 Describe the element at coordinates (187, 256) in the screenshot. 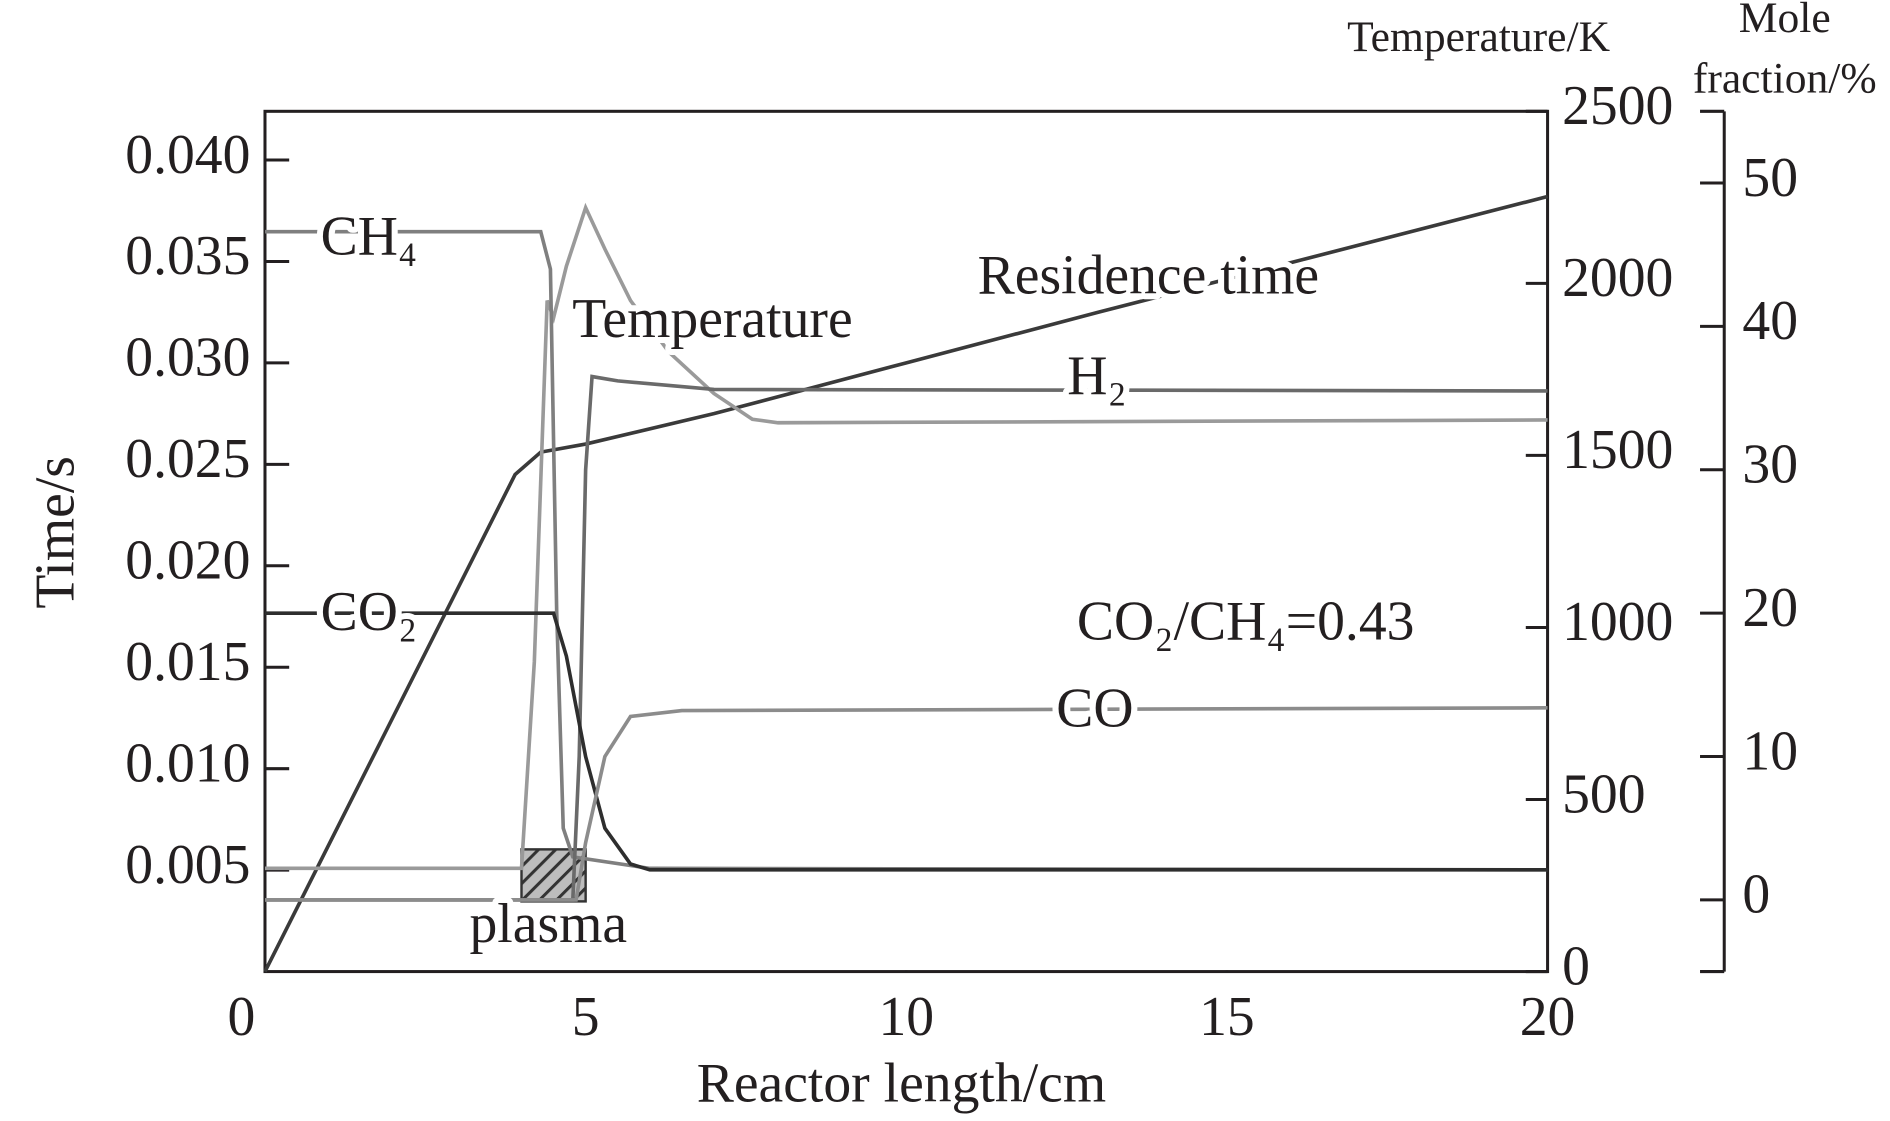

I see `y-tick-label: 0.035` at that location.